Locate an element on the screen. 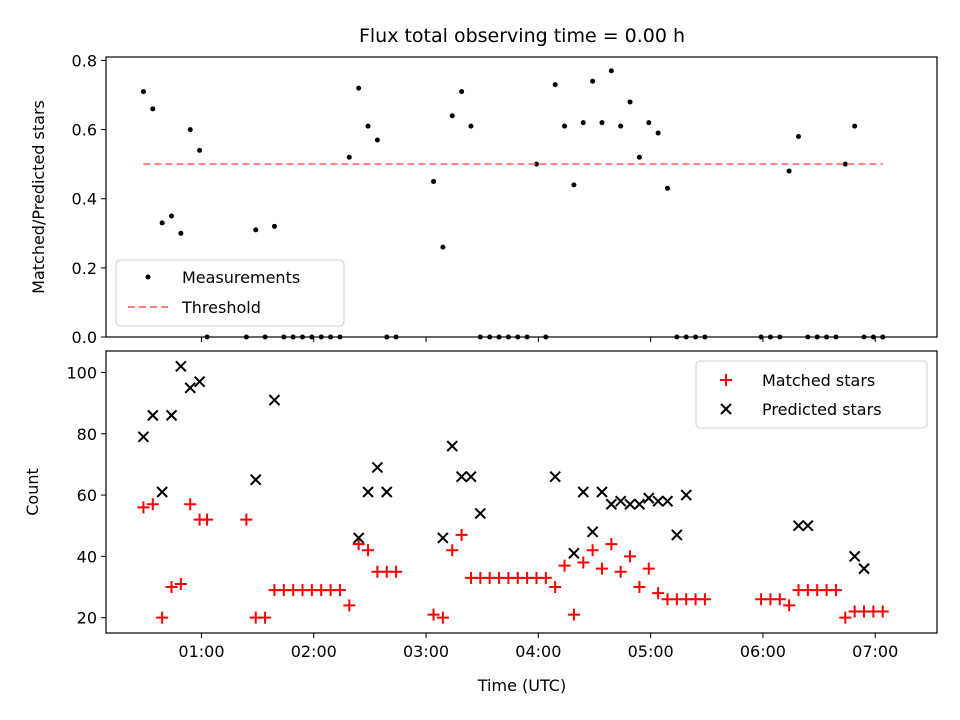 The width and height of the screenshot is (960, 720). legend-label-predicted: Predicted stars is located at coordinates (822, 409).